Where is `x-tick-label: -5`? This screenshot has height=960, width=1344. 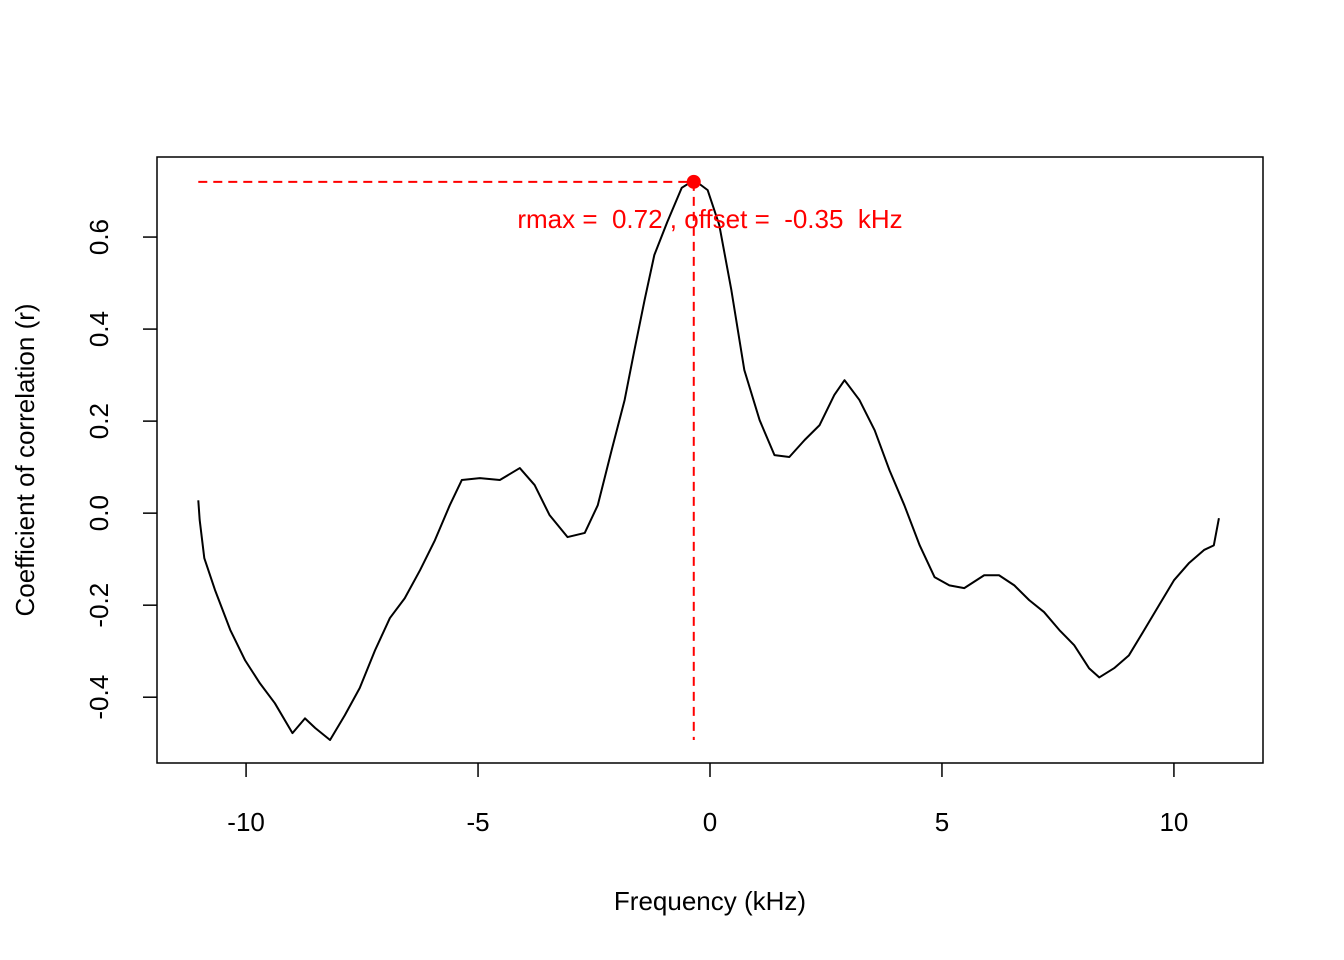
x-tick-label: -5 is located at coordinates (477, 822).